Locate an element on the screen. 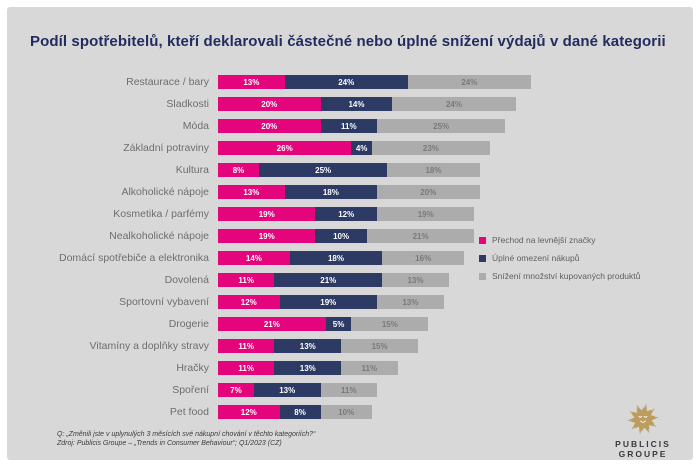 Image resolution: width=700 pixels, height=467 pixels. bar-stack: 11% 13% 15% is located at coordinates (318, 346).